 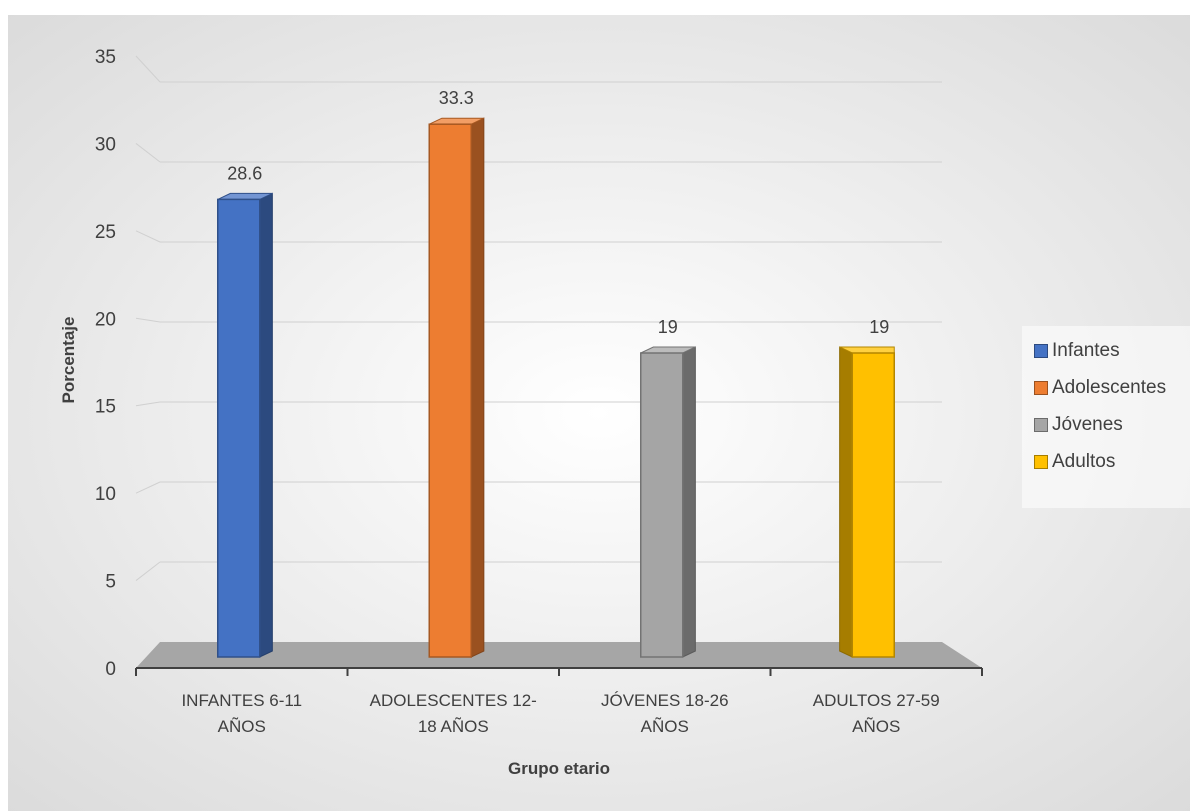 I want to click on data-label: 28.6, so click(x=244, y=173).